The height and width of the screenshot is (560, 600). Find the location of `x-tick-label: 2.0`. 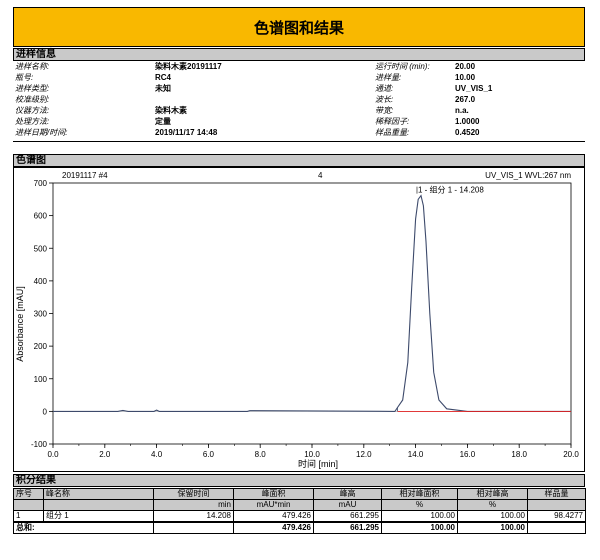

x-tick-label: 2.0 is located at coordinates (105, 454).